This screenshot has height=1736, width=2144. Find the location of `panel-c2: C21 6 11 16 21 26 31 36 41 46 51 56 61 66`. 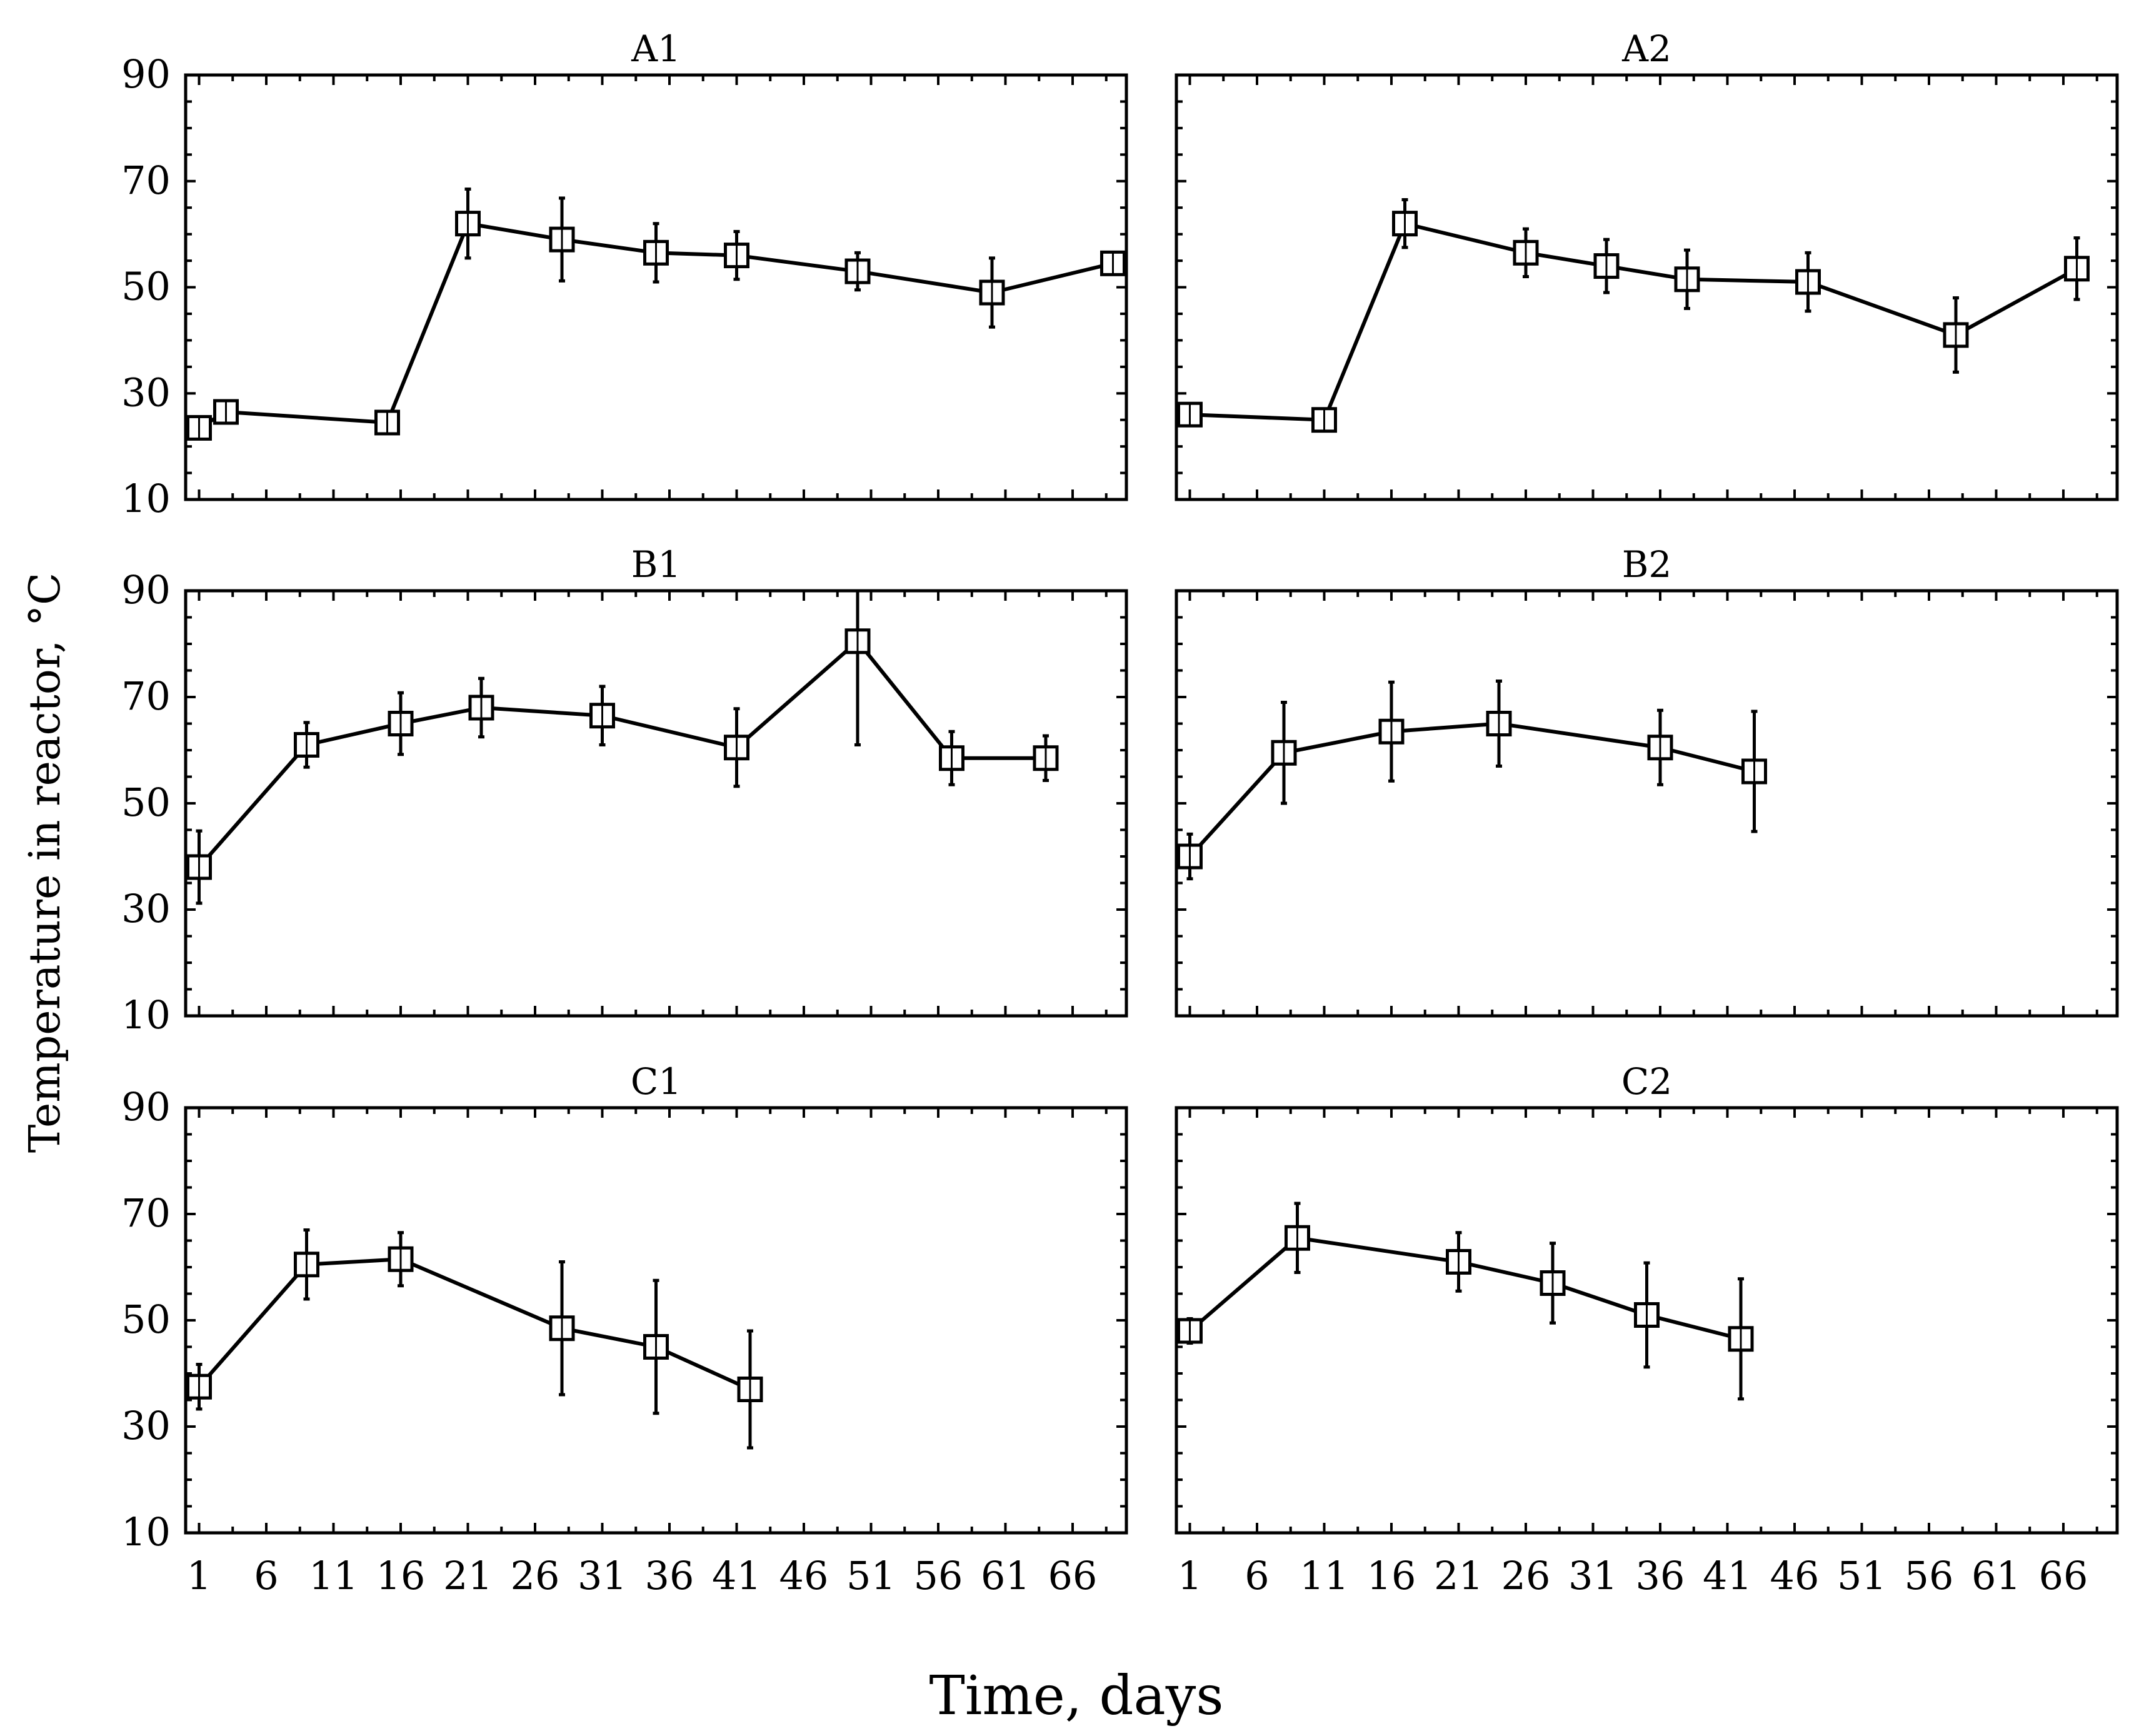

panel-c2: C21 6 11 16 21 26 31 36 41 46 51 56 61 66 is located at coordinates (1647, 1329).